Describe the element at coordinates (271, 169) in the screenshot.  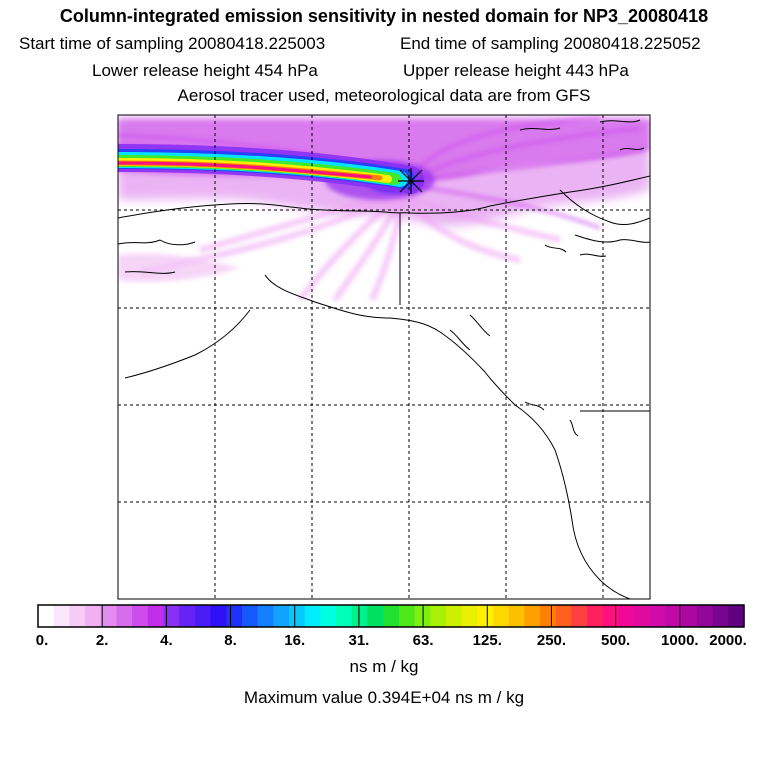
I see `rainbow-band` at that location.